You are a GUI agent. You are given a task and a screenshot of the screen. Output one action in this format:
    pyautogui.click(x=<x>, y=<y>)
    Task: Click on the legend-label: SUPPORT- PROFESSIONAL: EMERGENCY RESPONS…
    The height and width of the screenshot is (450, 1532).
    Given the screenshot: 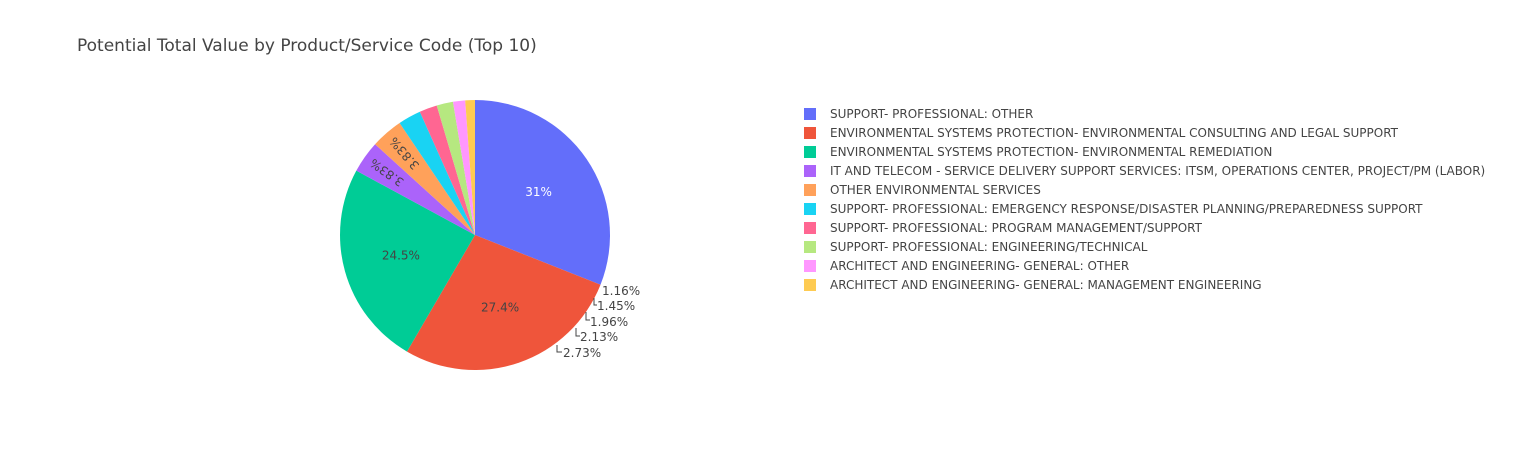 What is the action you would take?
    pyautogui.click(x=1126, y=209)
    